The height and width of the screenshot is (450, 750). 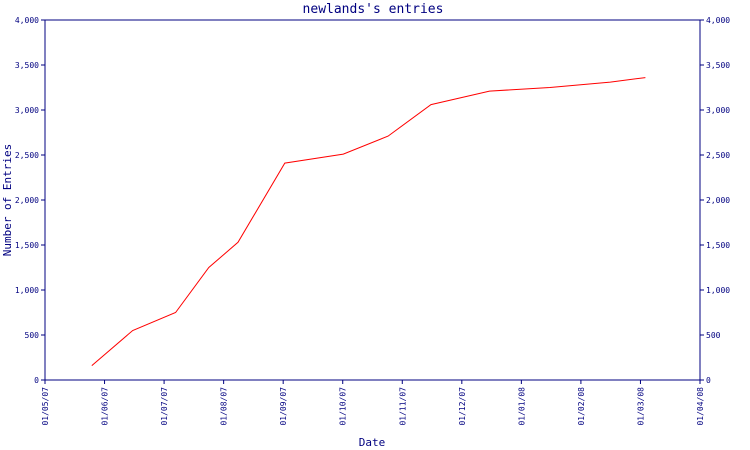 What do you see at coordinates (718, 200) in the screenshot?
I see `y-tick-label-right: 2,000` at bounding box center [718, 200].